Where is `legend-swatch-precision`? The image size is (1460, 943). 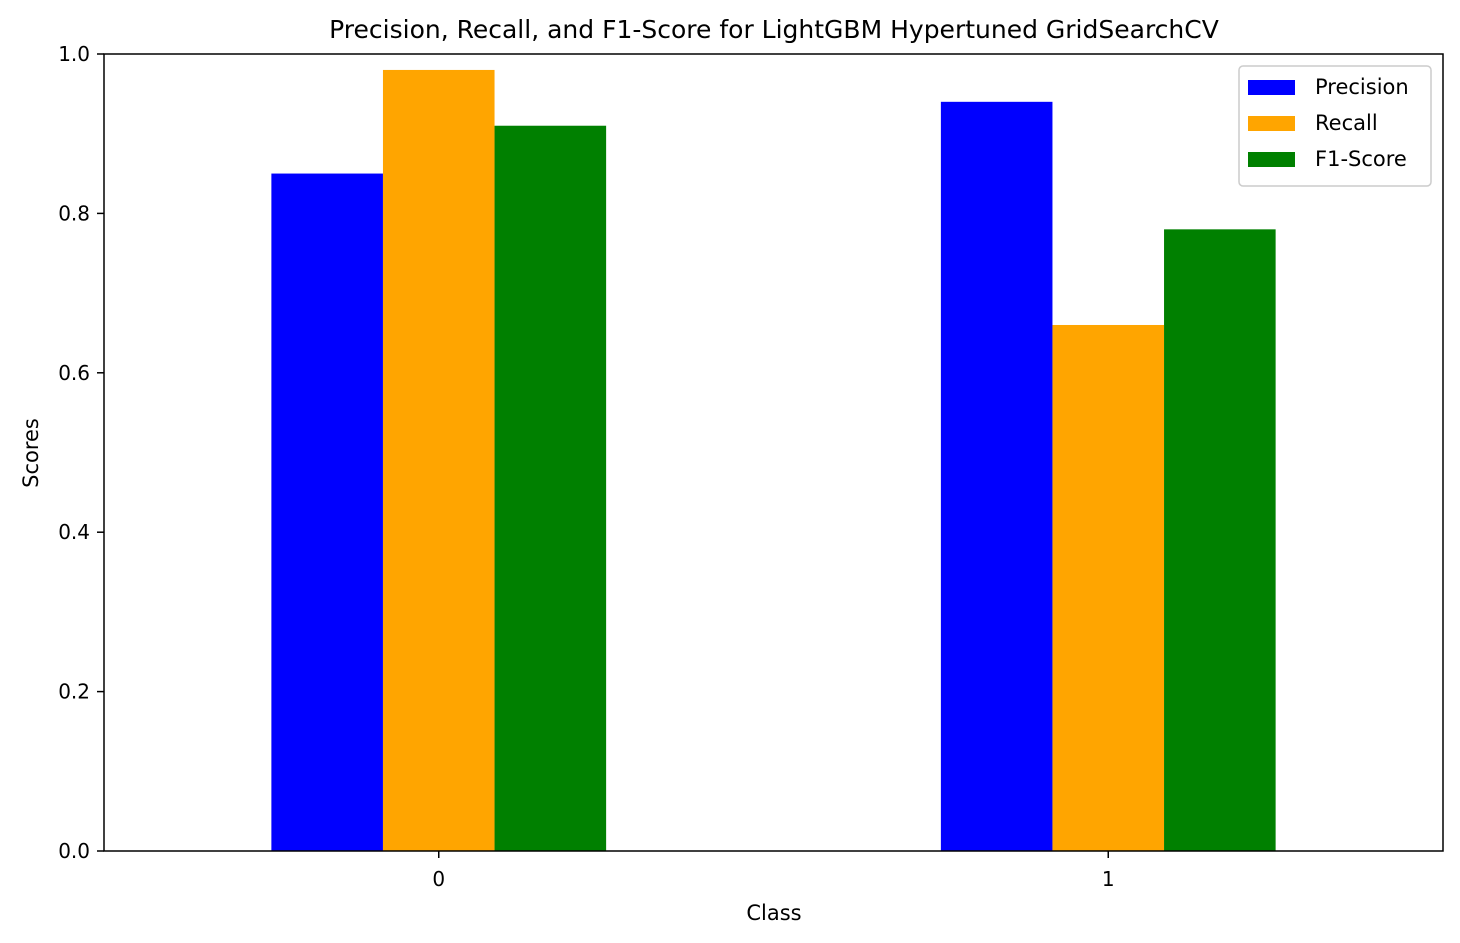 legend-swatch-precision is located at coordinates (1271, 87).